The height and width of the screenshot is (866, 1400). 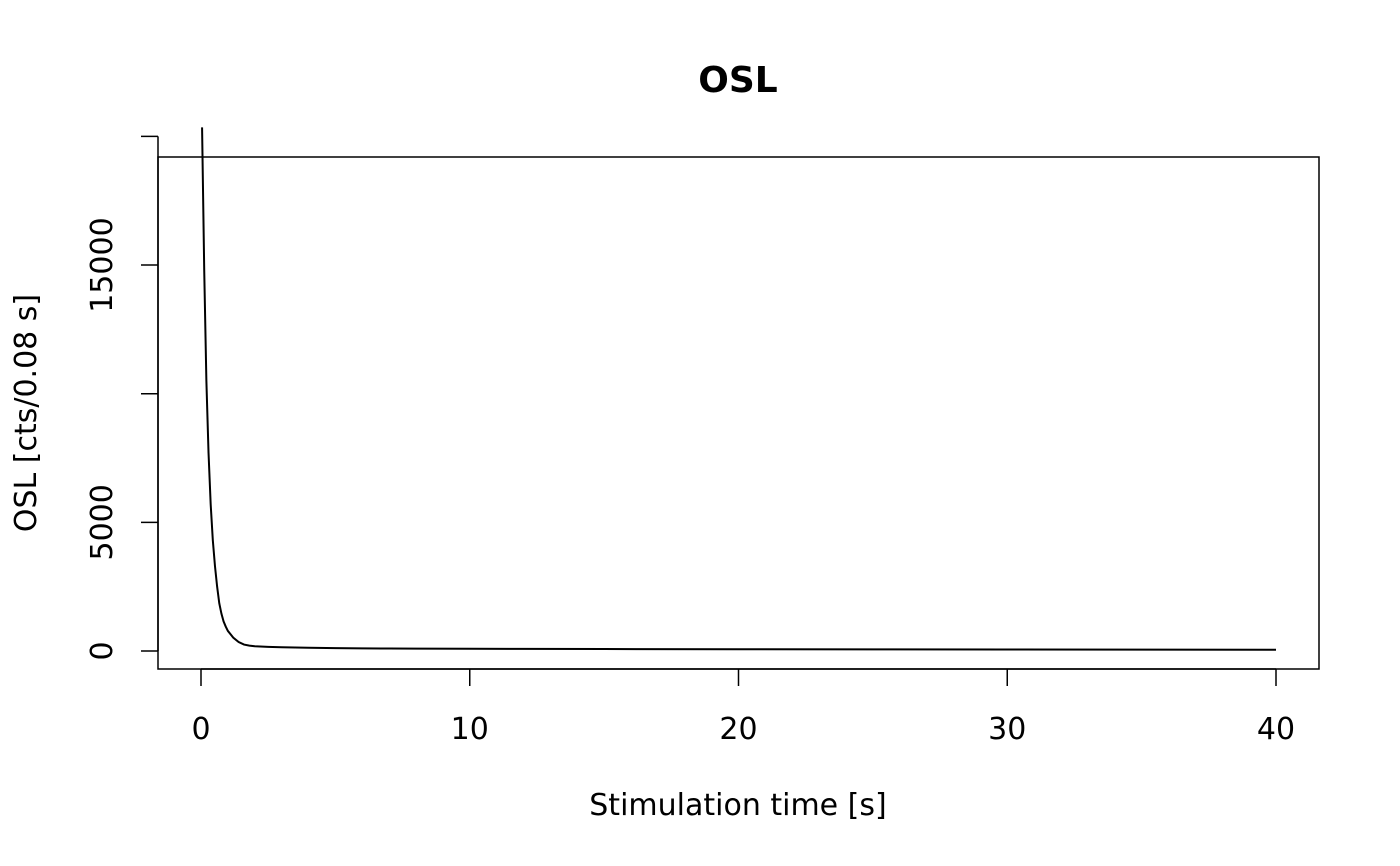 What do you see at coordinates (26, 413) in the screenshot?
I see `y-axis-label: OSL [cts/0.08 s]` at bounding box center [26, 413].